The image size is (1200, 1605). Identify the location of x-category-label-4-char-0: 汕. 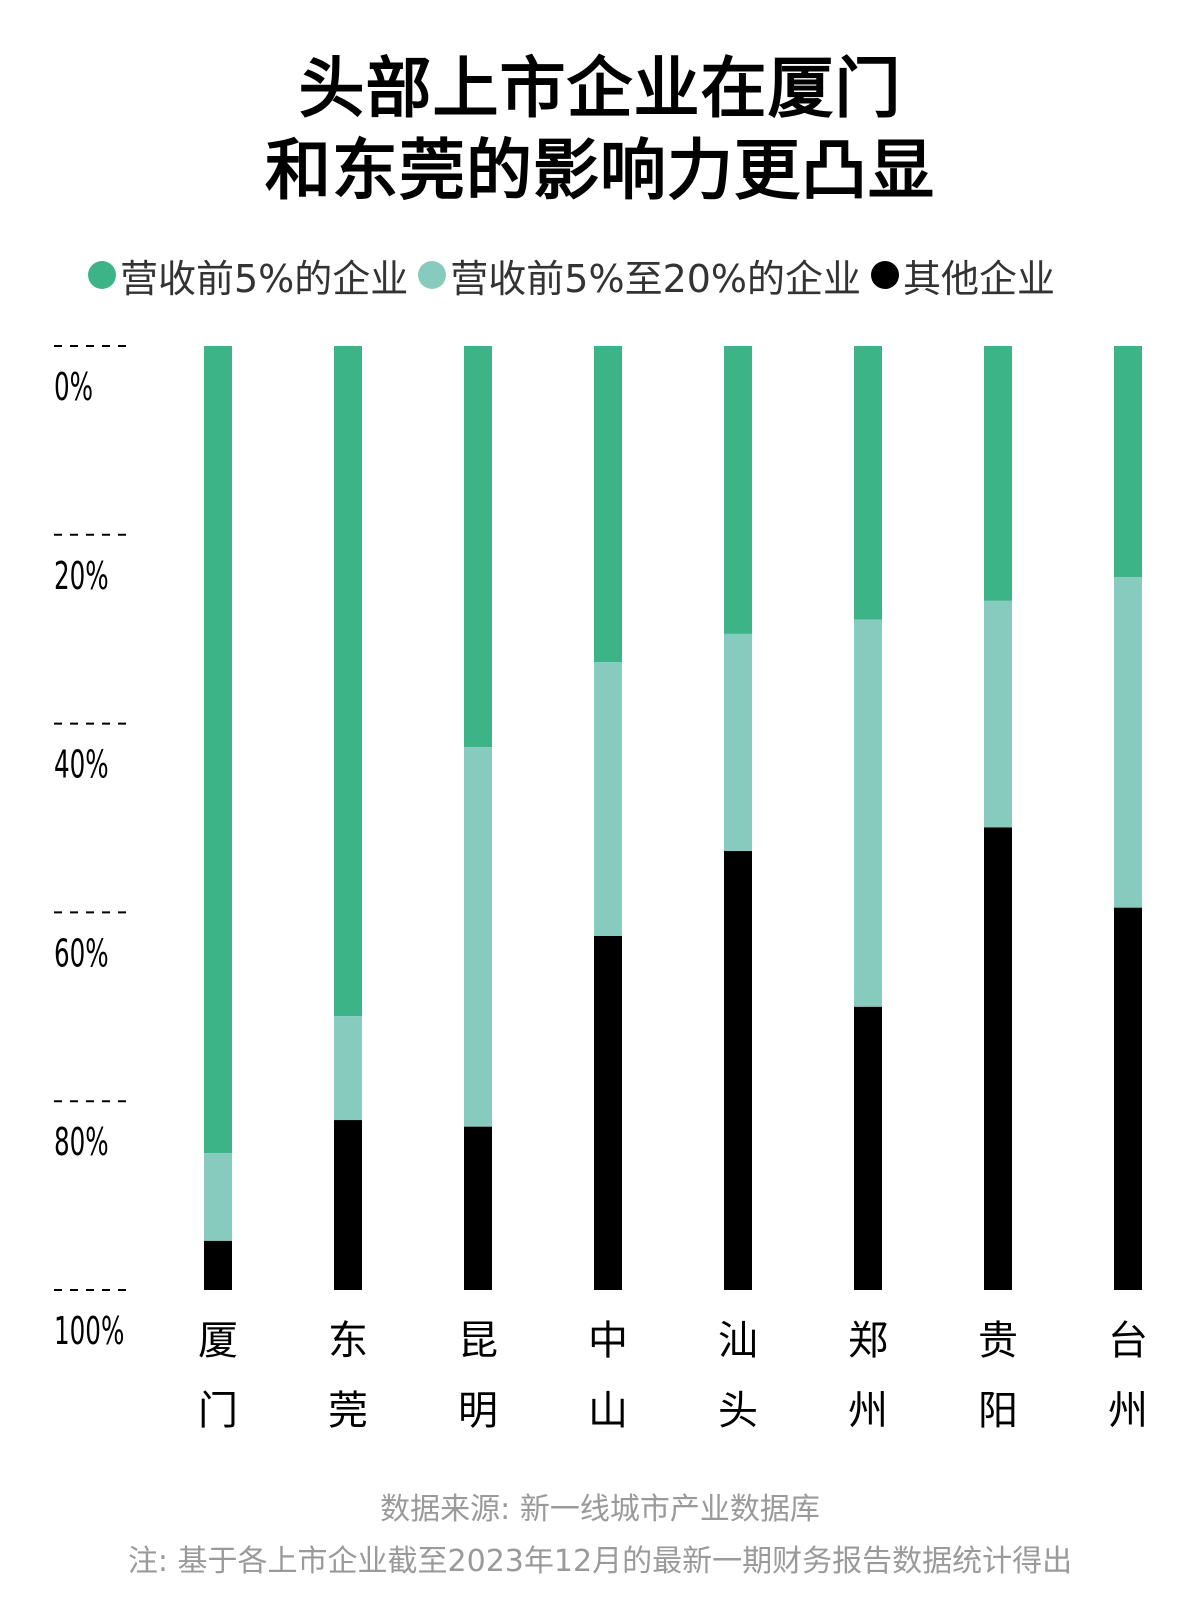
(738, 1341).